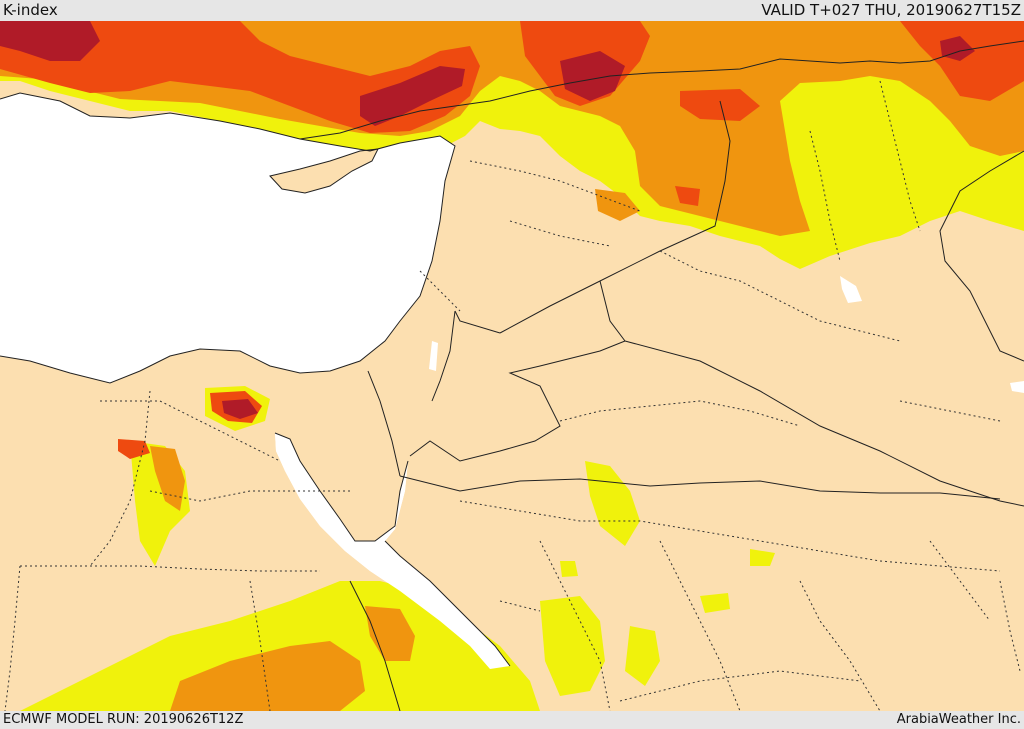 This screenshot has width=1024, height=729. I want to click on dead-sea, so click(433, 356).